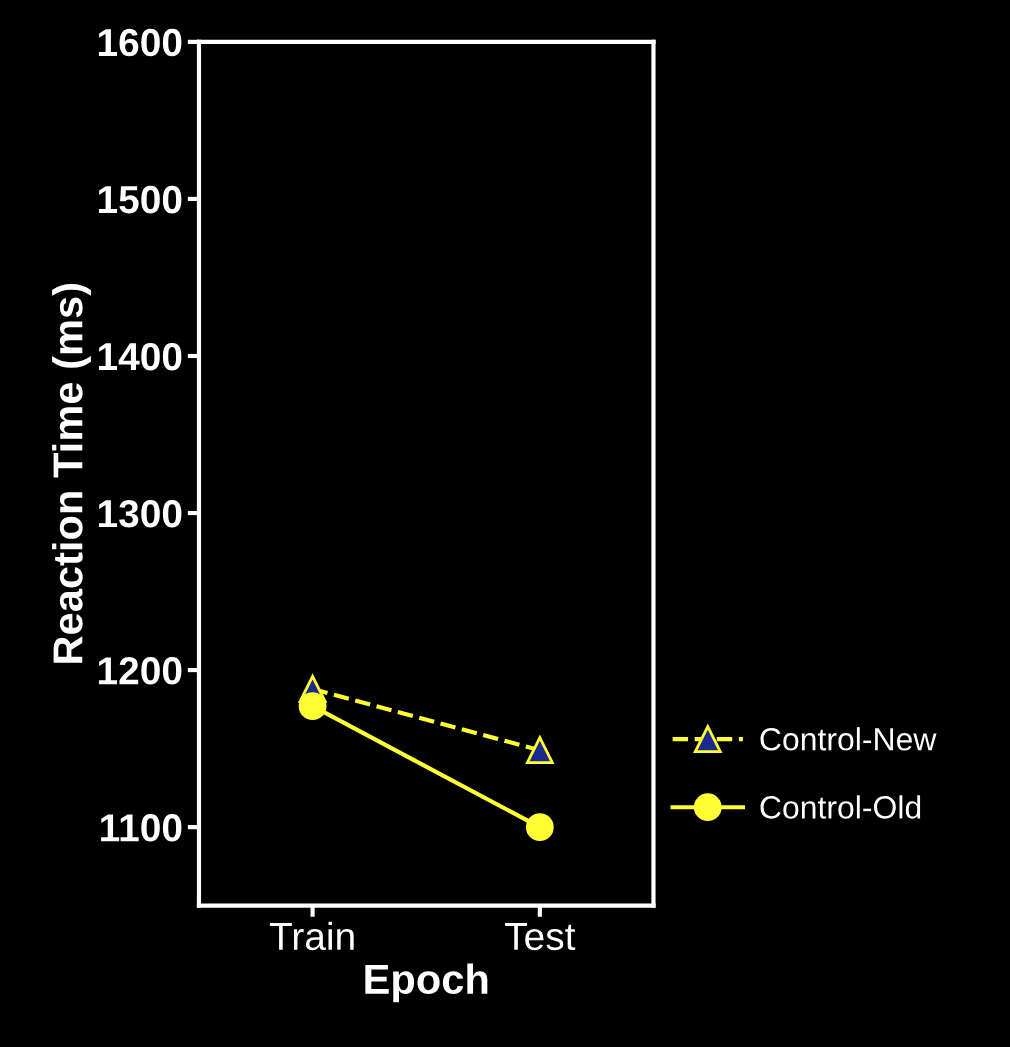  What do you see at coordinates (848, 739) in the screenshot?
I see `legend-label: Control-New` at bounding box center [848, 739].